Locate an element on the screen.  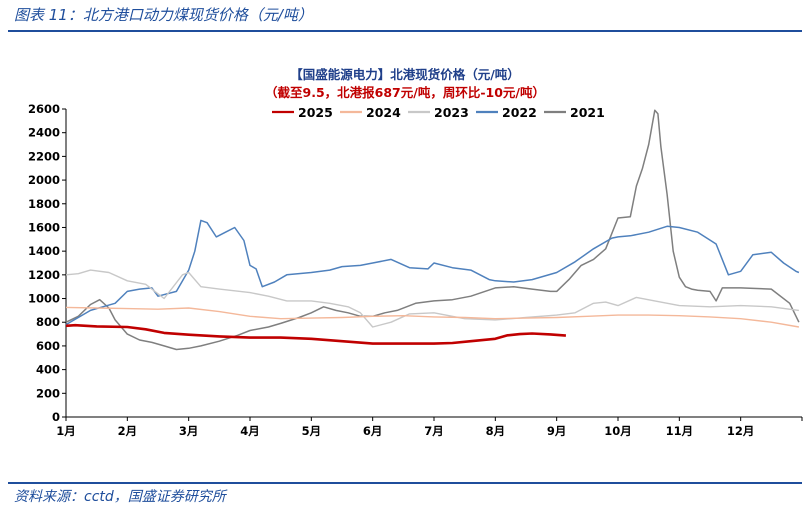
y-tick-label: 2600 is located at coordinates (44, 109).